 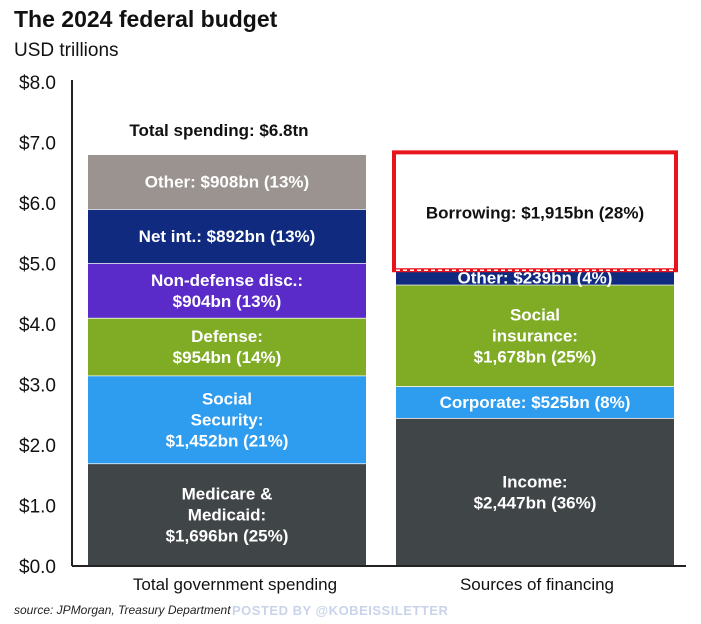 I want to click on segment-label: Other: $908bn (13%), so click(x=227, y=182).